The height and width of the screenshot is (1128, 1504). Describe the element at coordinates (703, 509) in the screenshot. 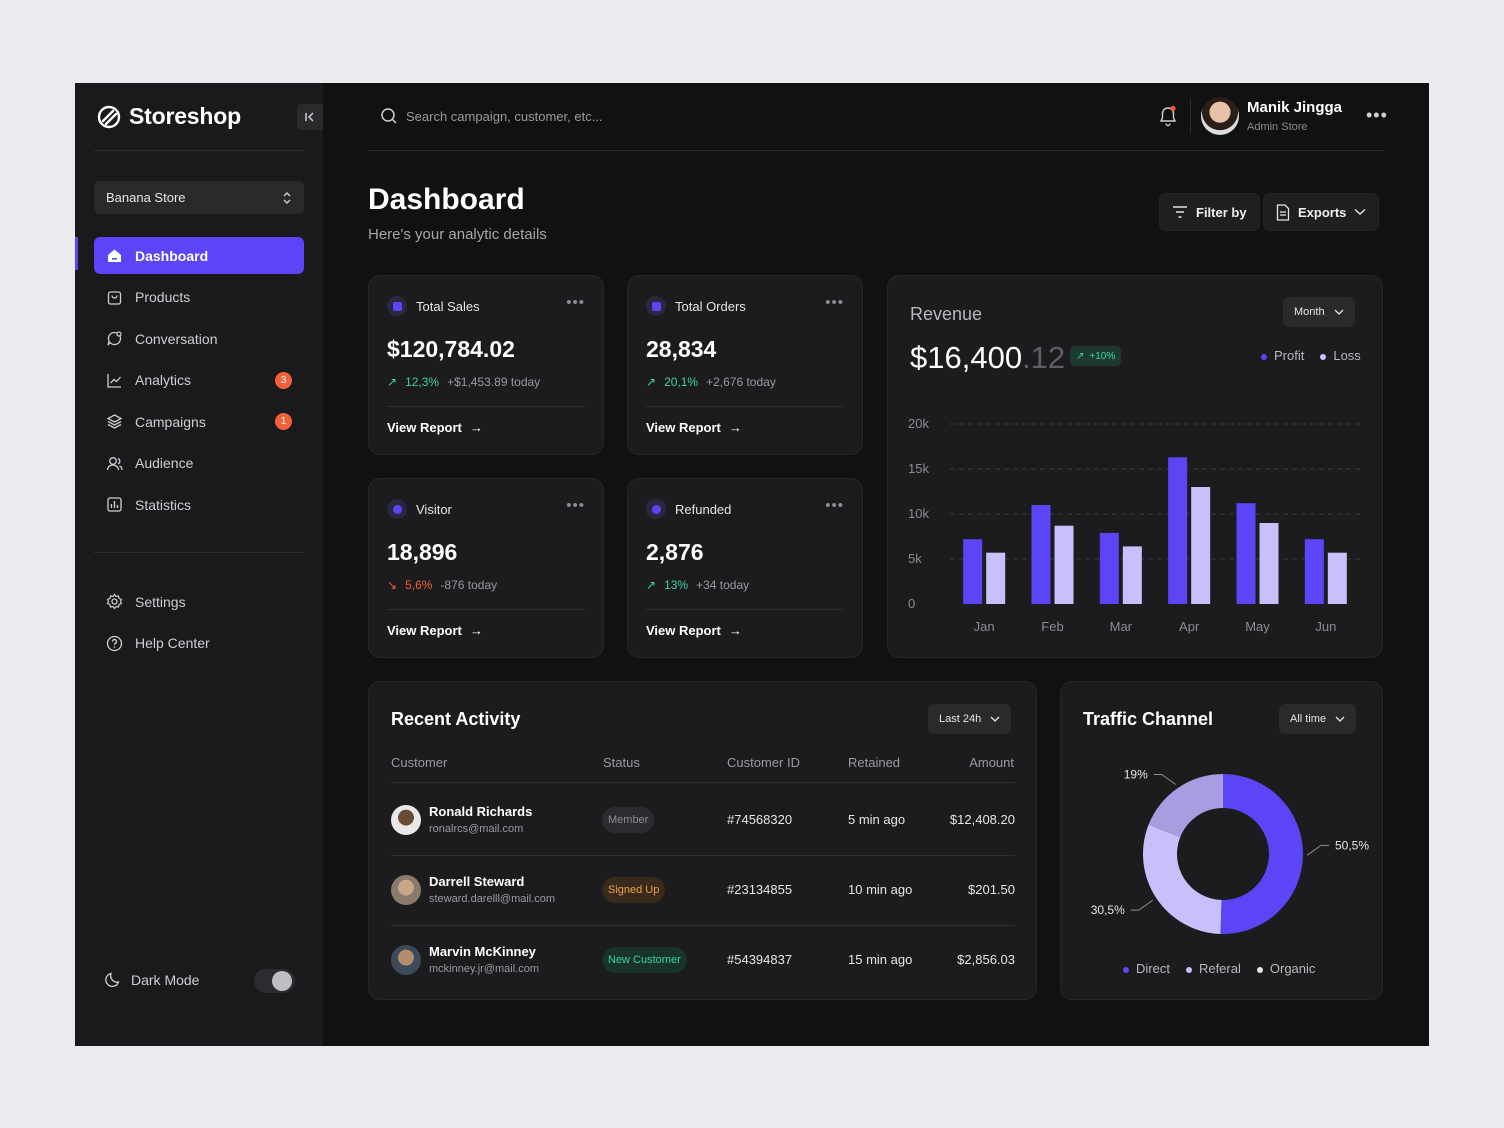

I see `stat-title: Refunded` at that location.